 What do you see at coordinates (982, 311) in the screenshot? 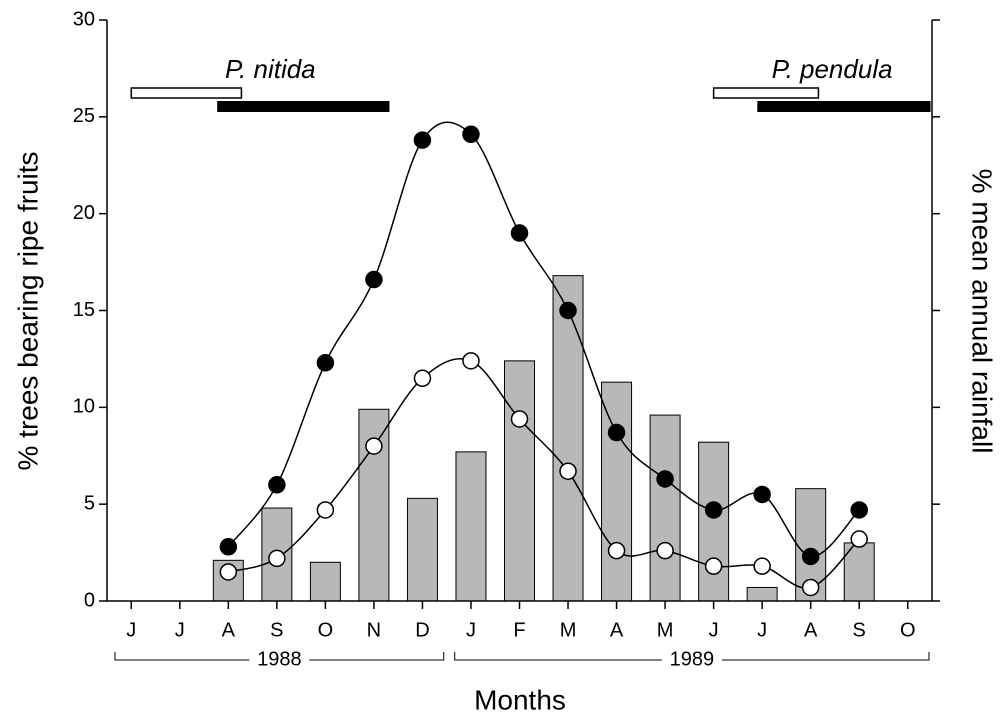
I see `y2-axis-title: % mean annual rainfall` at bounding box center [982, 311].